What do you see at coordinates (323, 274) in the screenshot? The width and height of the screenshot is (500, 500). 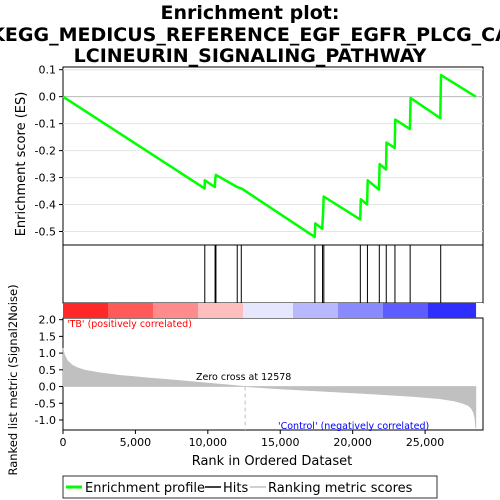 I see `hits-series` at bounding box center [323, 274].